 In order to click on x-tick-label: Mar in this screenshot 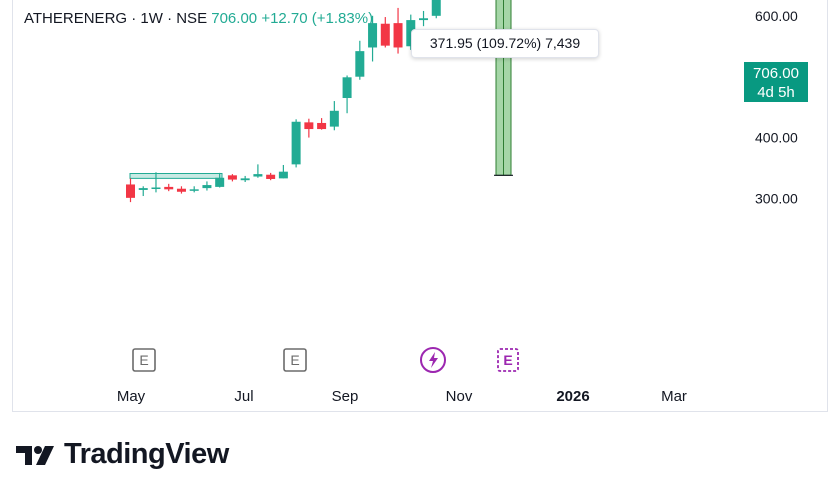, I will do `click(674, 396)`.